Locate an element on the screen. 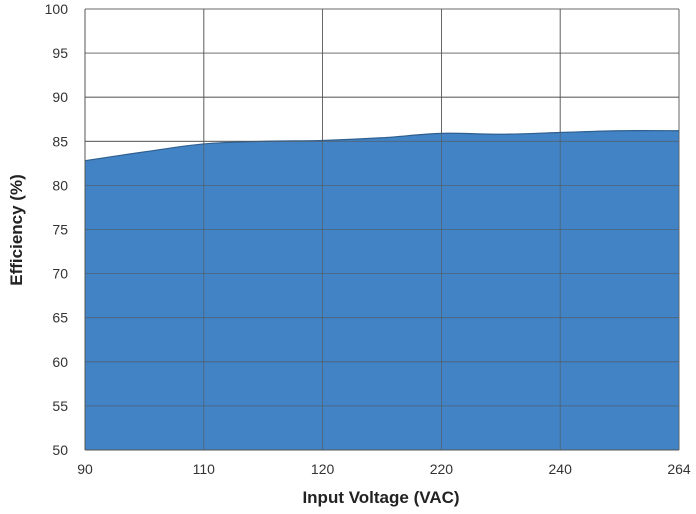 The image size is (696, 514). x-tick-label: 240 is located at coordinates (561, 469).